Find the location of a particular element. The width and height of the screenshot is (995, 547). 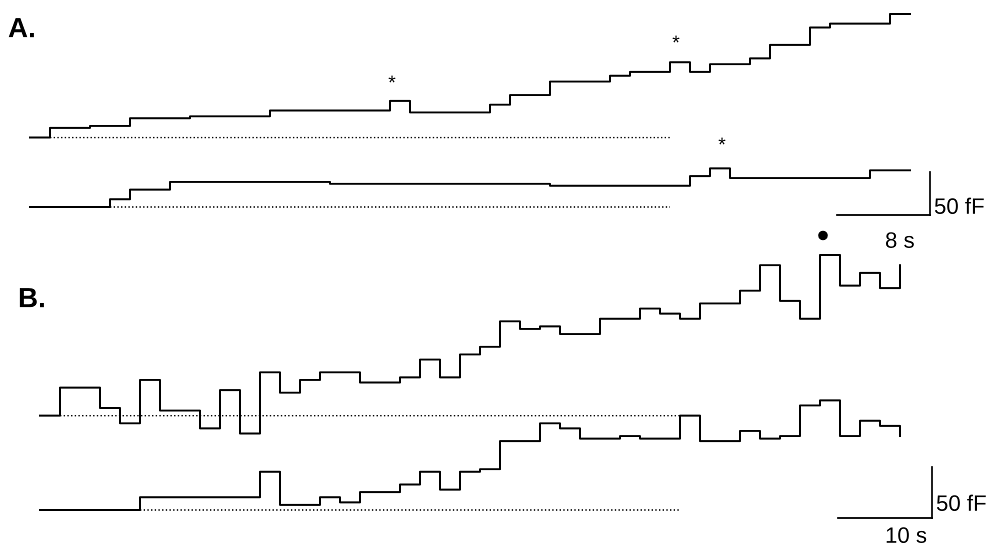

chart-title: A. is located at coordinates (21, 28).